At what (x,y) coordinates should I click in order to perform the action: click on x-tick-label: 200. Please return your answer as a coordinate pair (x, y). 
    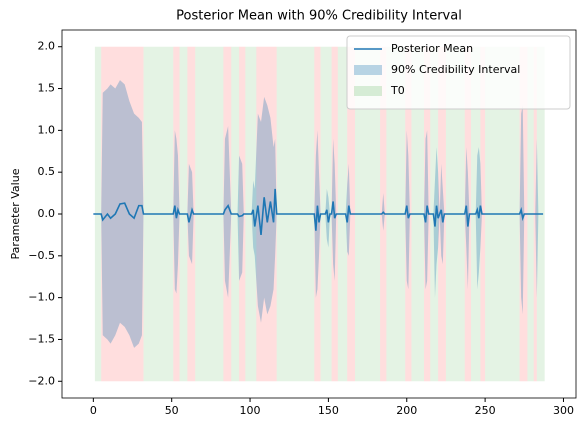
    Looking at the image, I should click on (406, 410).